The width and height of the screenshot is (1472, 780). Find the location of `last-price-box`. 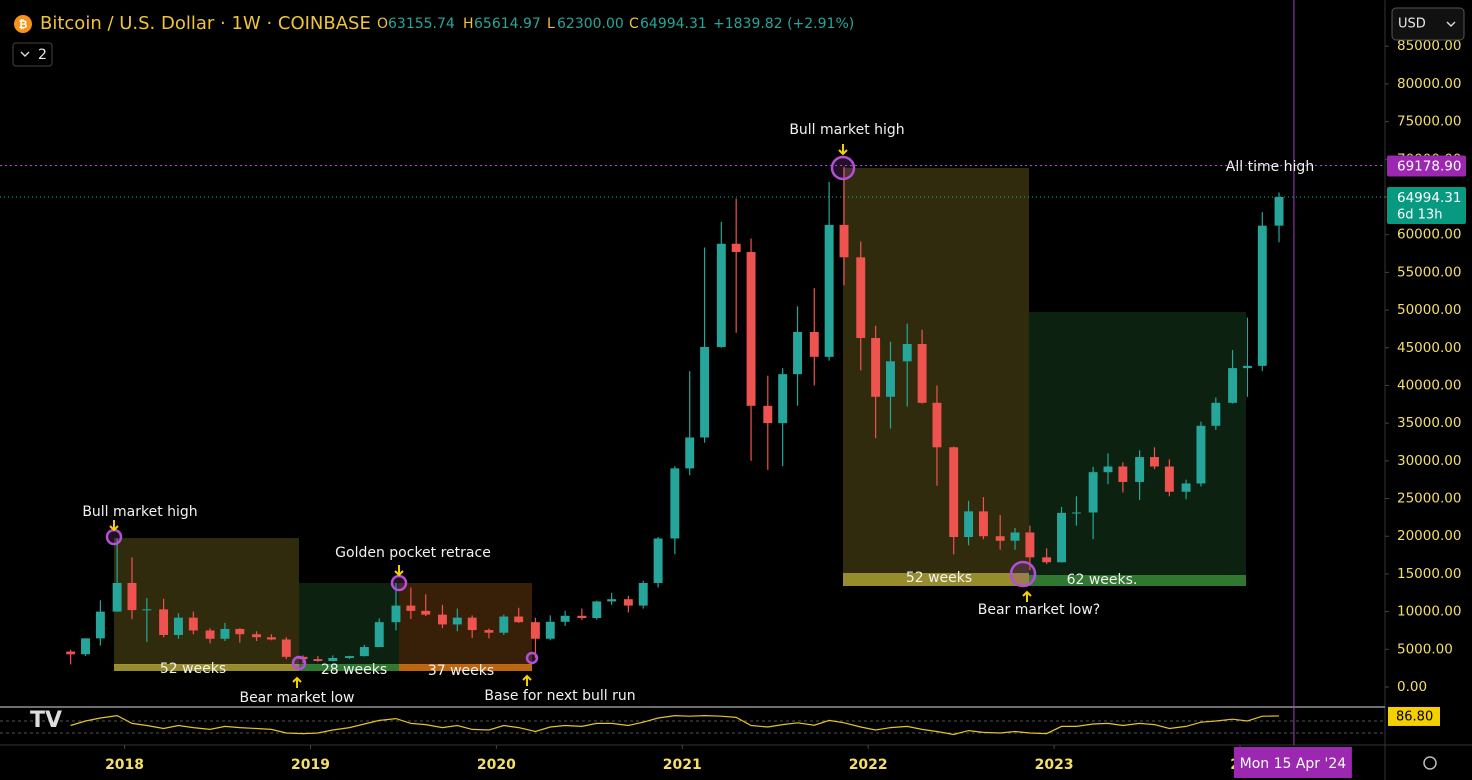

last-price-box is located at coordinates (1426, 206).